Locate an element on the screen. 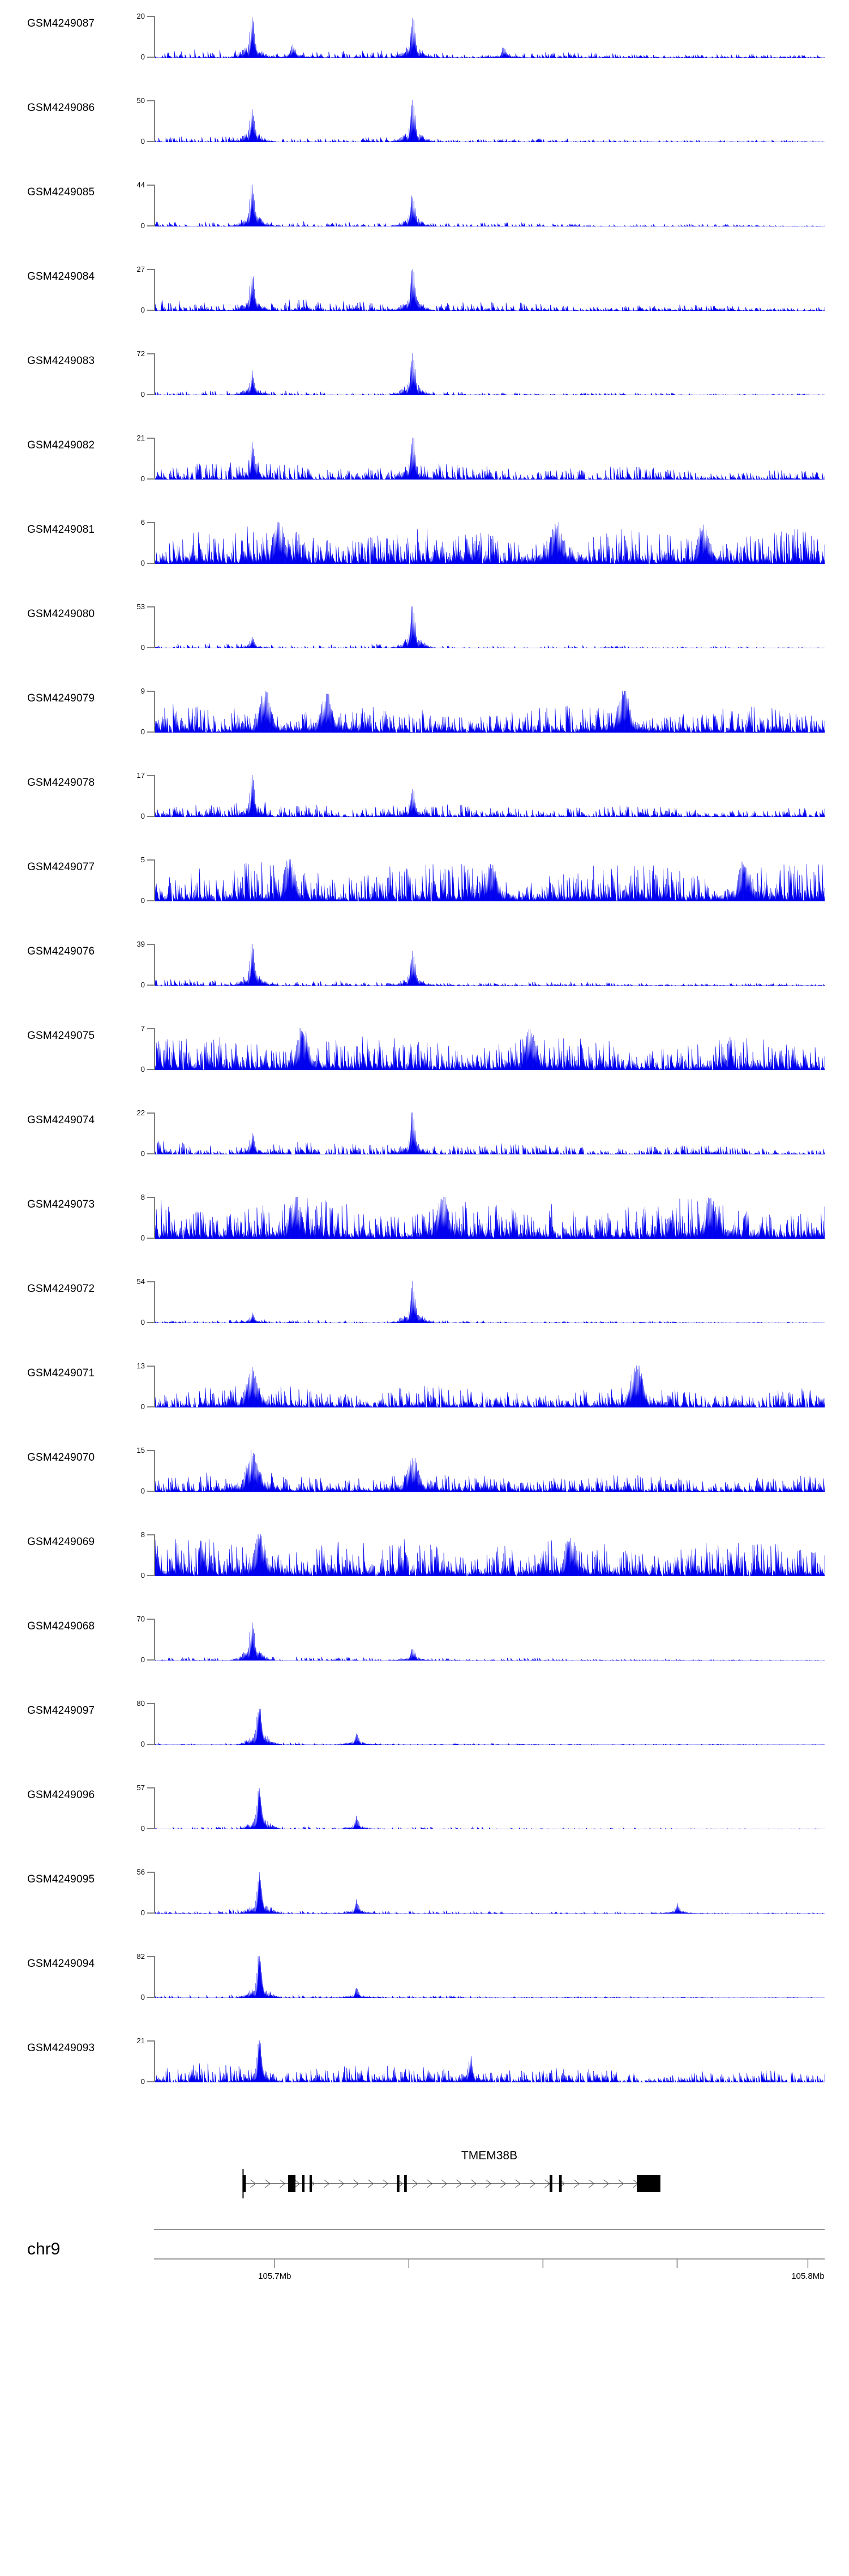 Image resolution: width=849 pixels, height=2576 pixels. coverage-track: GSM4249080 53 0 is located at coordinates (424, 627).